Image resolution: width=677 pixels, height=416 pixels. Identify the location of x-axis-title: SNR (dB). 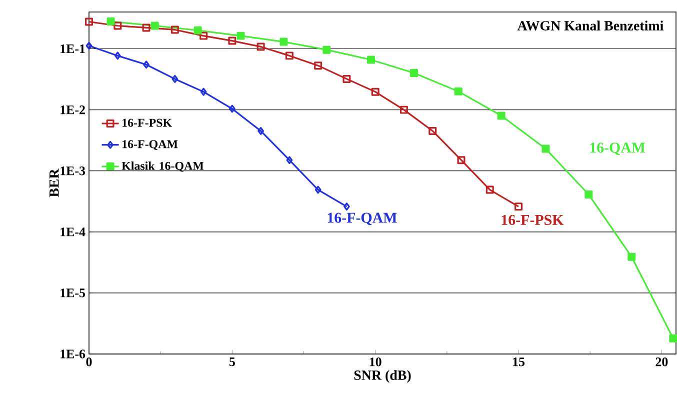
(382, 376).